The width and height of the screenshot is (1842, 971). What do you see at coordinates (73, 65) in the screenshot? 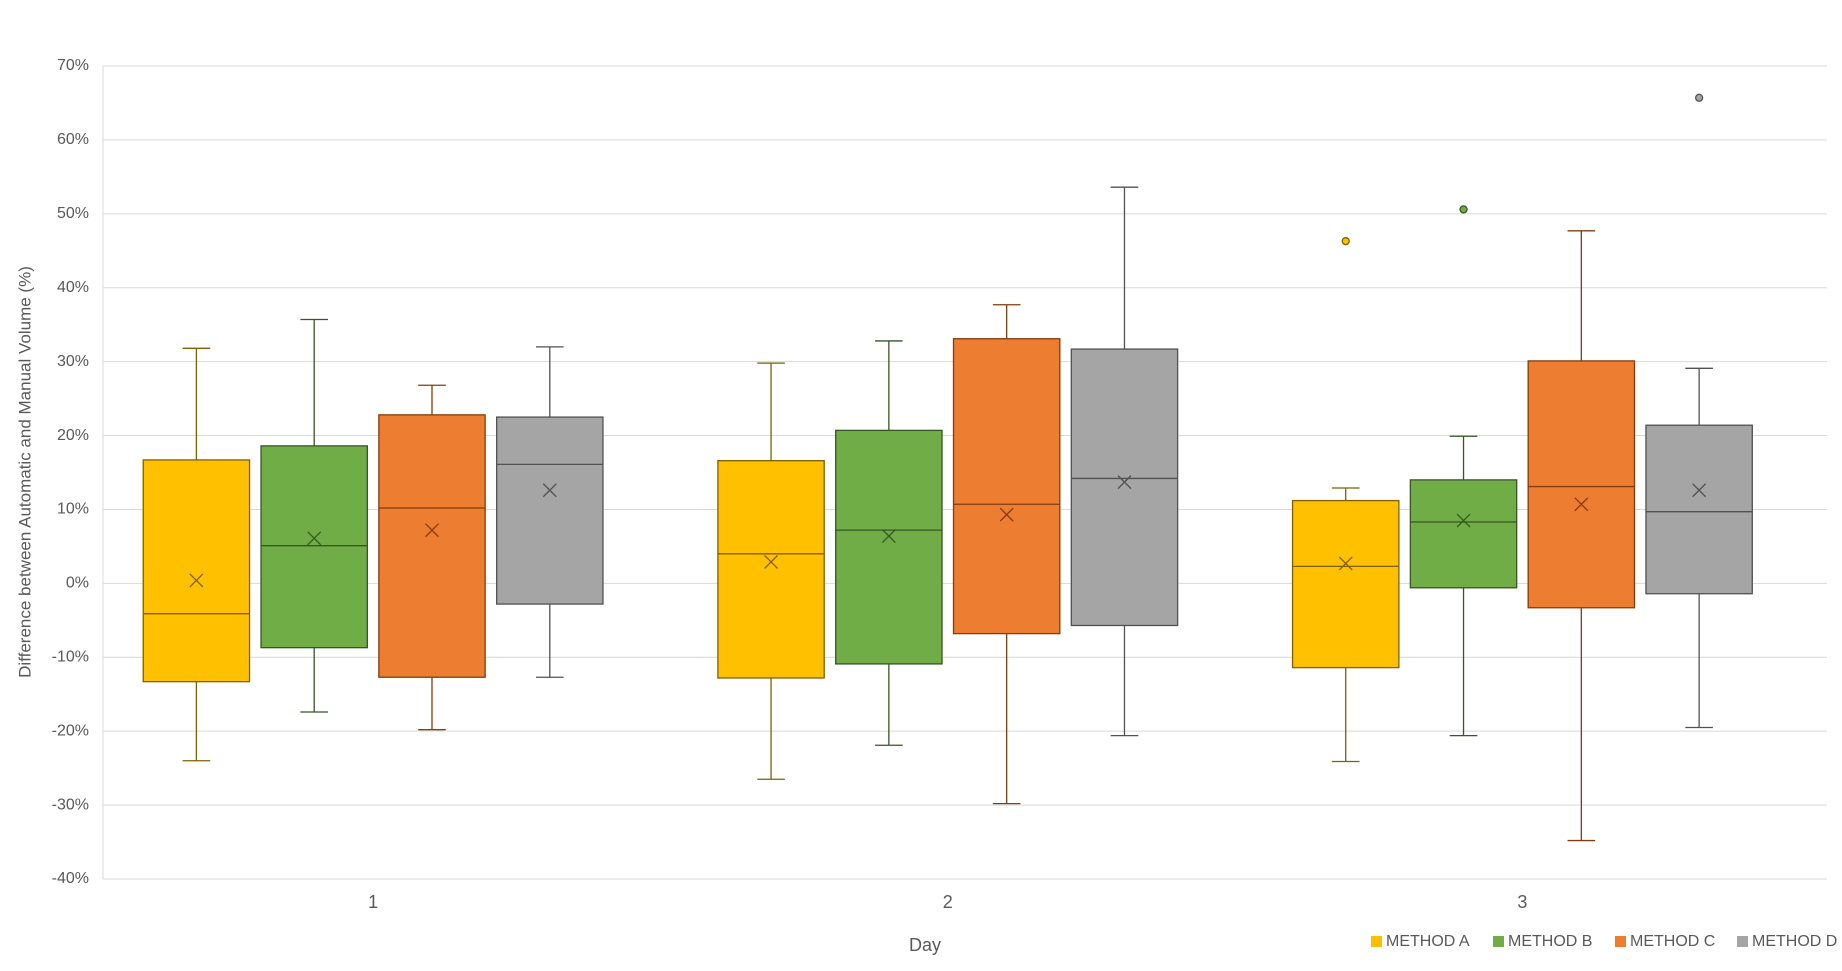
I see `y-tick-label: 70%` at bounding box center [73, 65].